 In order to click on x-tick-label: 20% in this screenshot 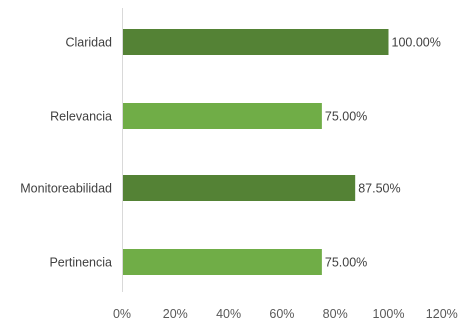, I will do `click(175, 313)`.